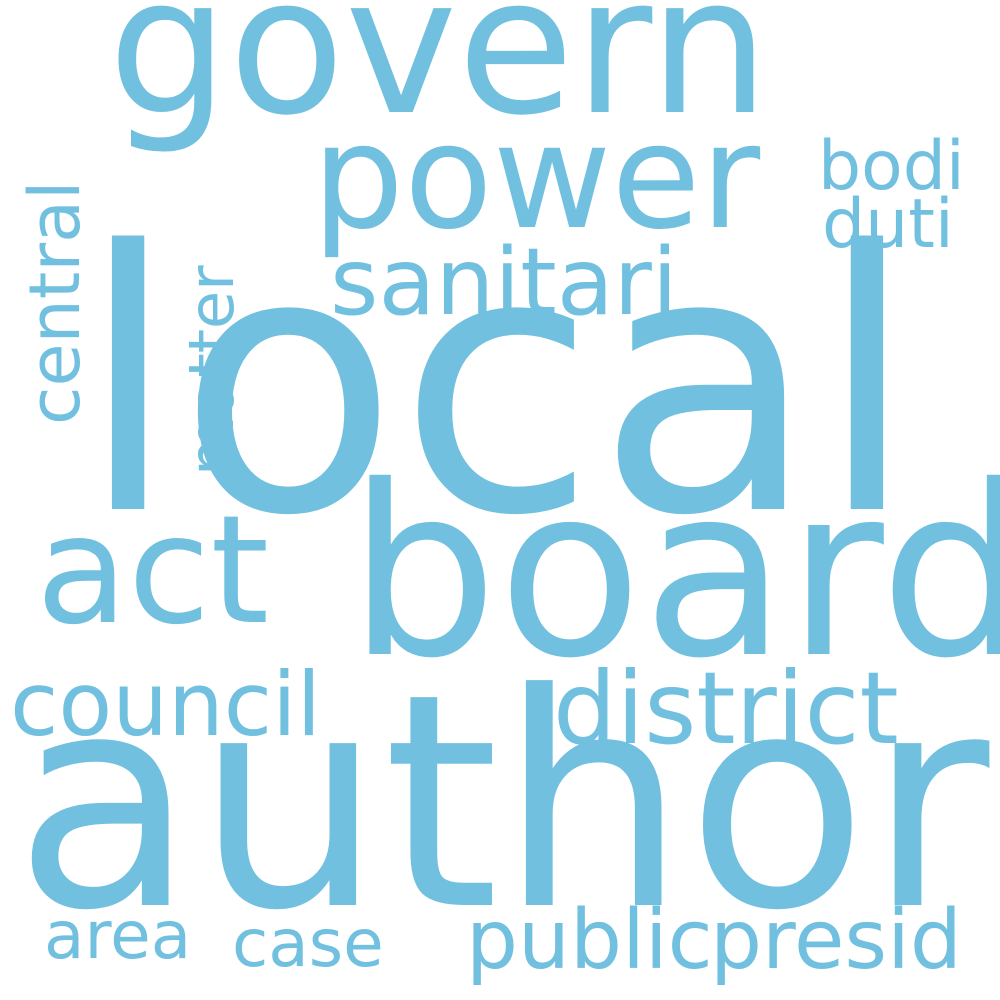 The width and height of the screenshot is (1000, 1000). What do you see at coordinates (589, 940) in the screenshot?
I see `word-public: public` at bounding box center [589, 940].